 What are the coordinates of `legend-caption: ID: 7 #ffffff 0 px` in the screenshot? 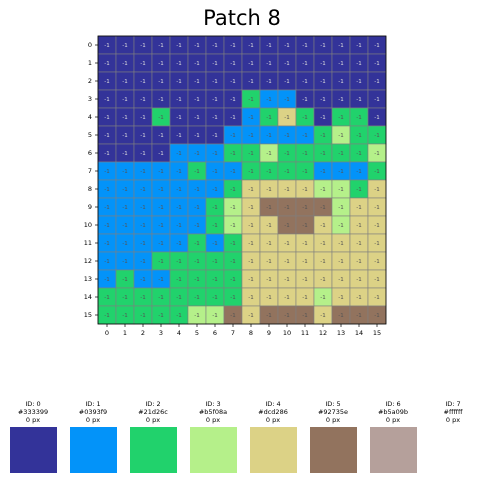 It's located at (453, 412).